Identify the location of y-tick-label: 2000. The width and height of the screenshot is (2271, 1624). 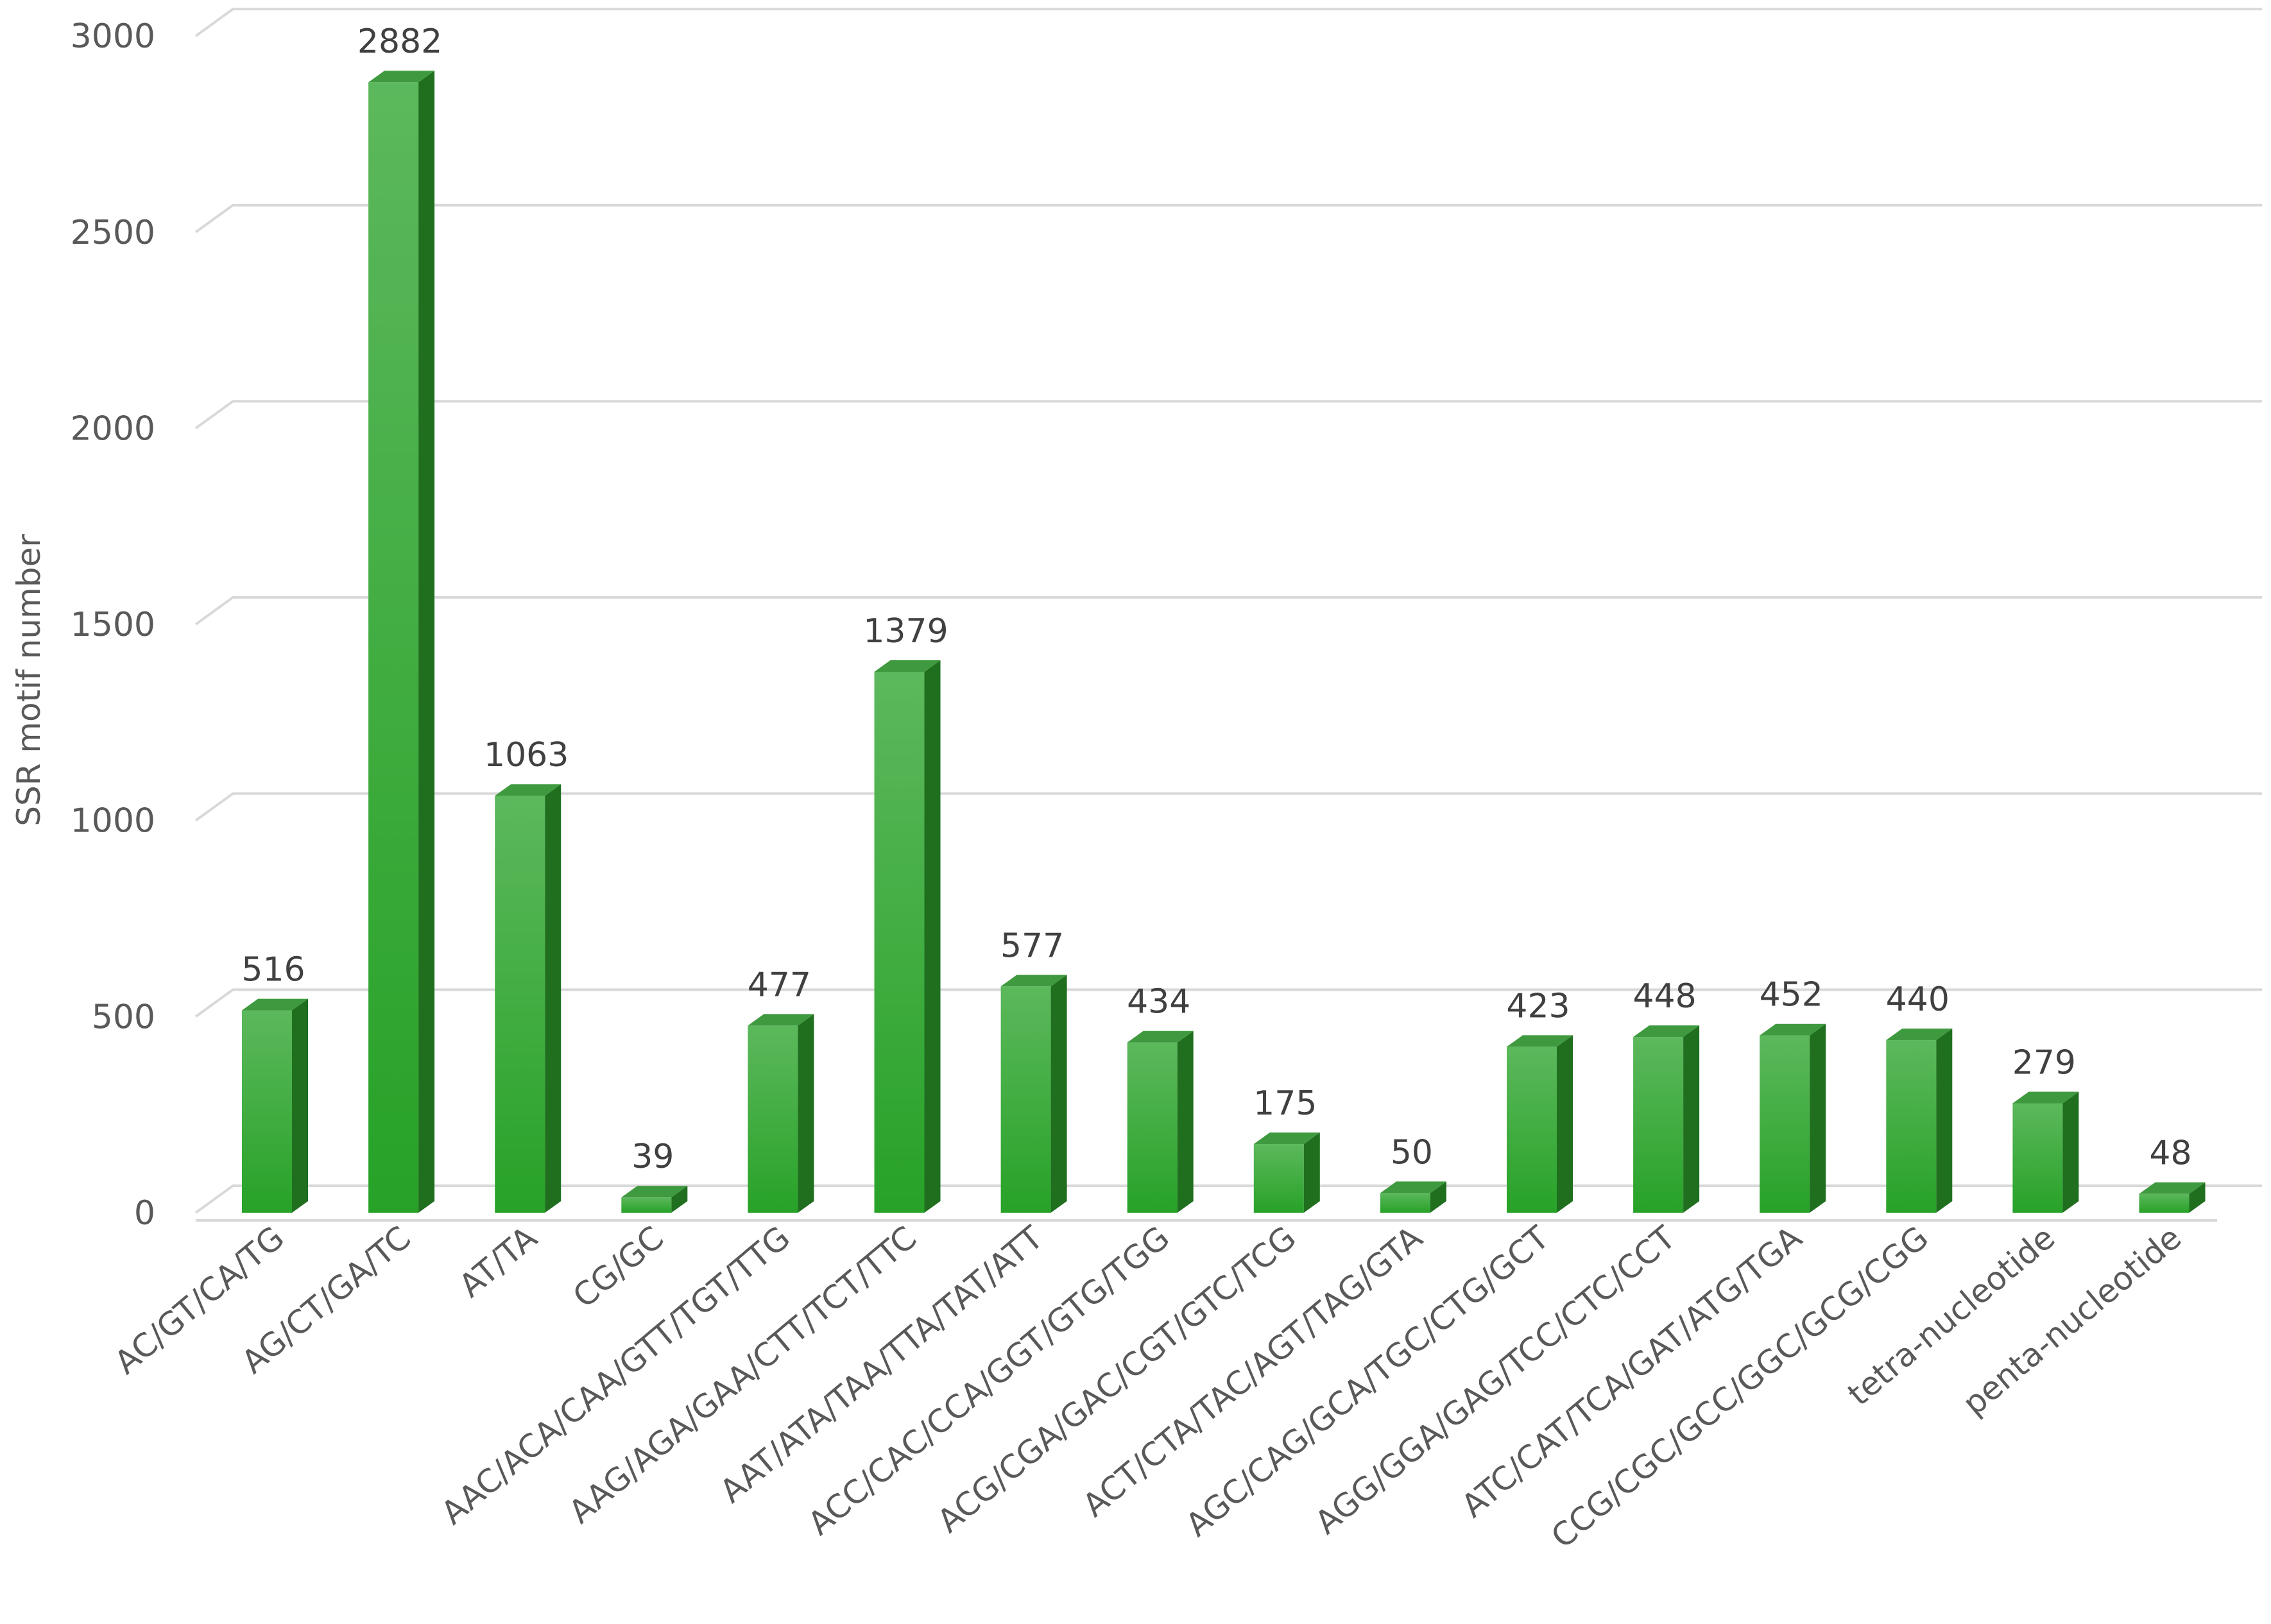
(113, 429).